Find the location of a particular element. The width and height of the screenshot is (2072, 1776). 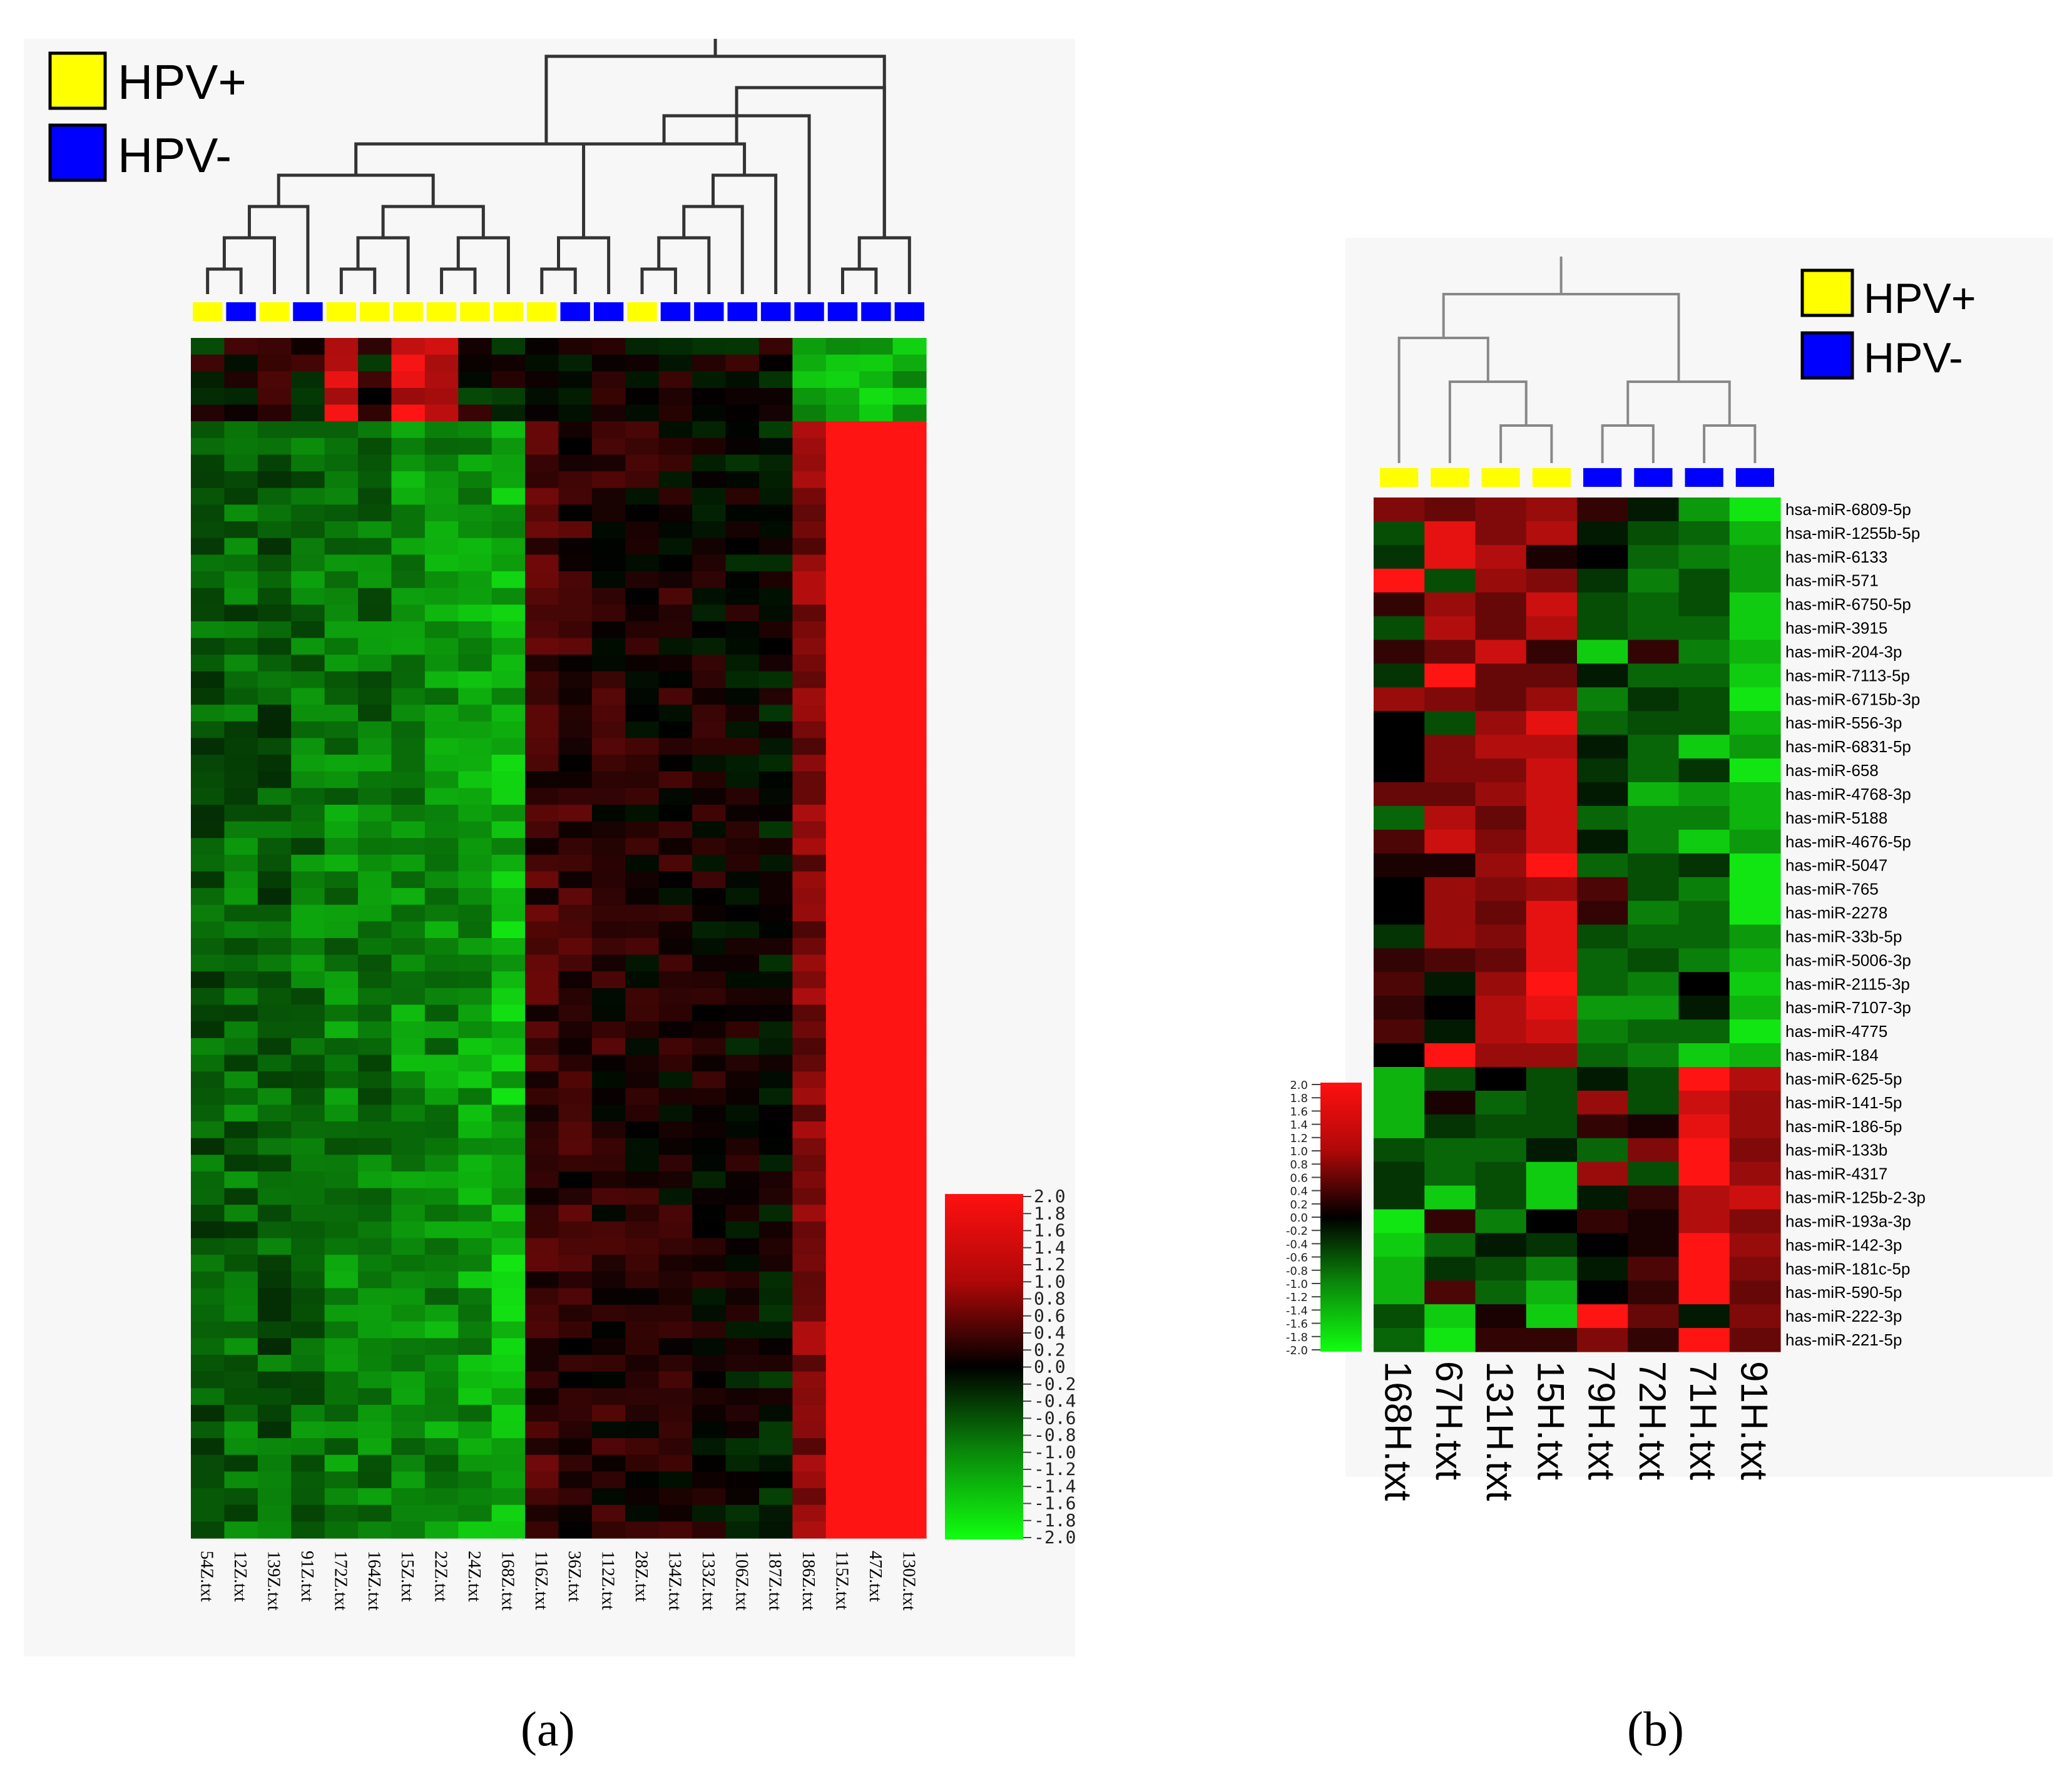

column-label-a: 112Z.txt is located at coordinates (608, 1580).